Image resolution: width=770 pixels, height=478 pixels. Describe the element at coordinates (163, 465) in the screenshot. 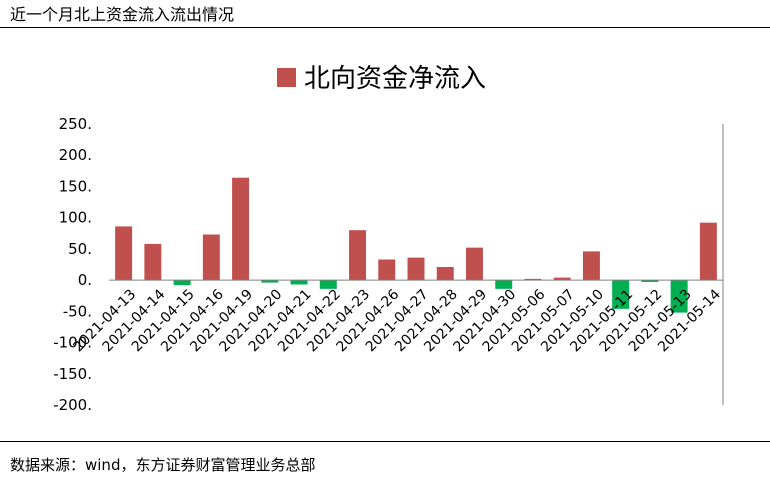

I see `data-source-note: 数据来源：wind，东方证券财富管理业务总部` at that location.